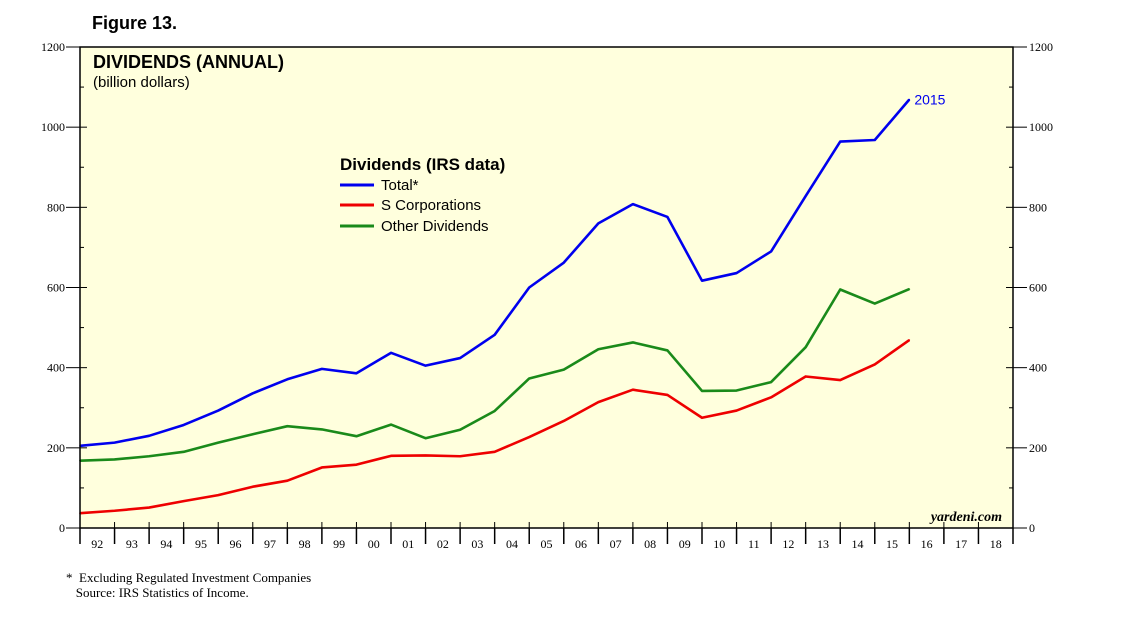 This screenshot has width=1138, height=621. What do you see at coordinates (1041, 47) in the screenshot?
I see `y-tick-label-right: 1200` at bounding box center [1041, 47].